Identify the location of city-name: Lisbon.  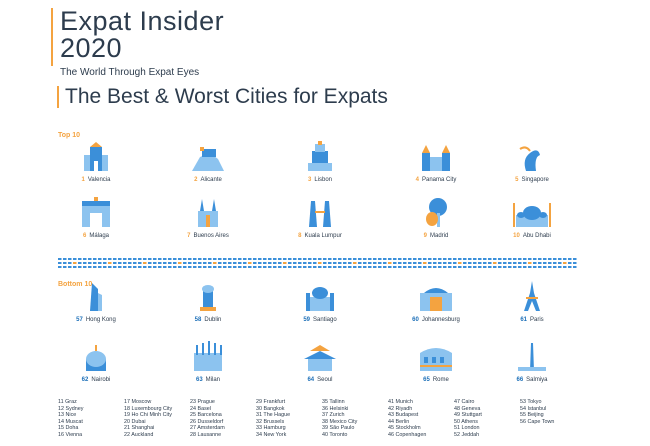
(323, 180).